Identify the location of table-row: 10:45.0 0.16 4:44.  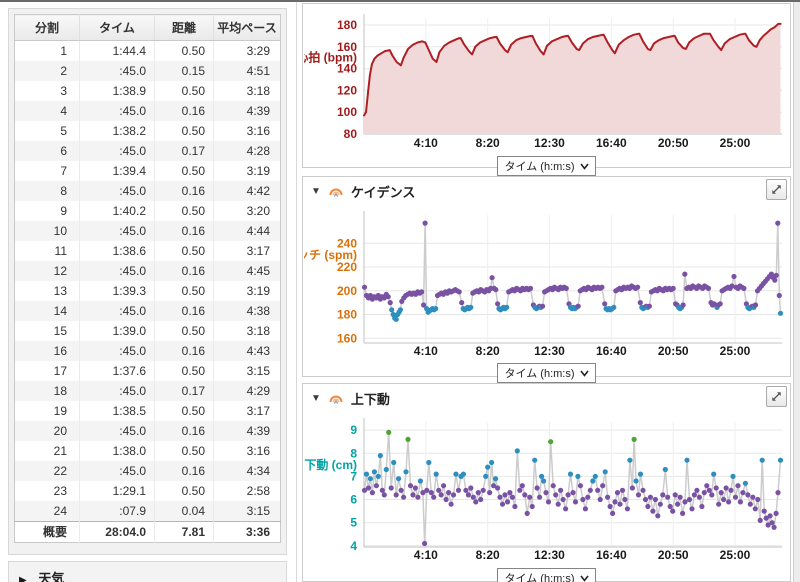
(147, 231).